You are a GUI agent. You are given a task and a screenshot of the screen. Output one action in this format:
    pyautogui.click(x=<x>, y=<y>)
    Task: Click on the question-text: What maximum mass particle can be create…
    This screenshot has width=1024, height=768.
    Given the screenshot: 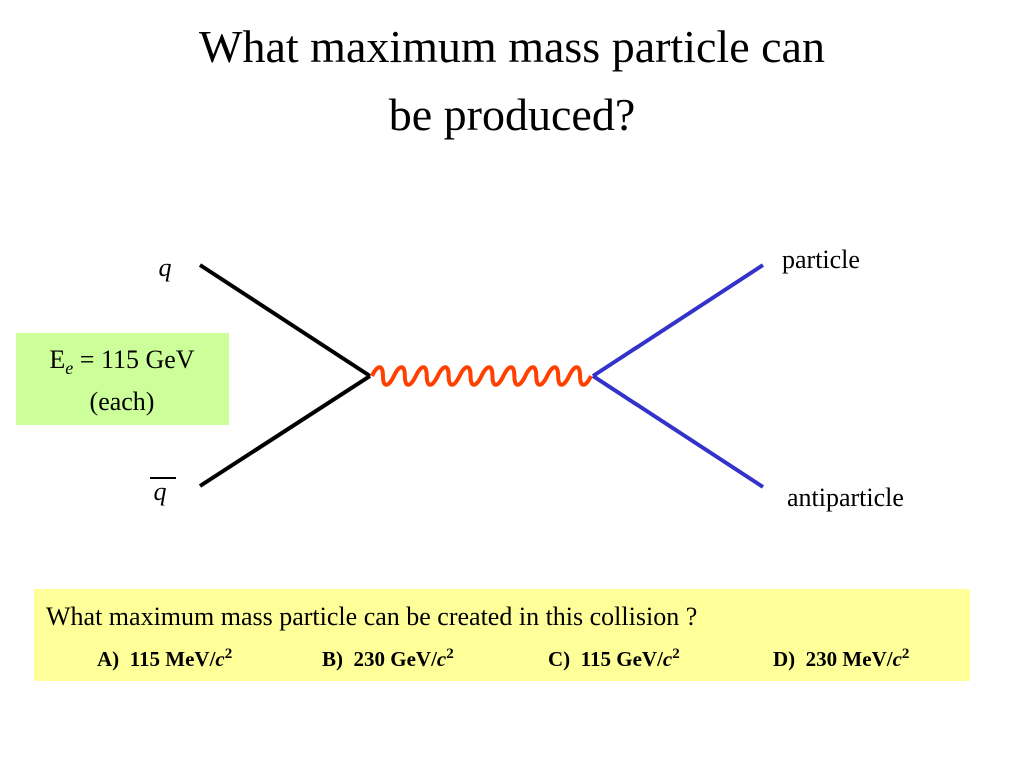 What is the action you would take?
    pyautogui.click(x=371, y=616)
    